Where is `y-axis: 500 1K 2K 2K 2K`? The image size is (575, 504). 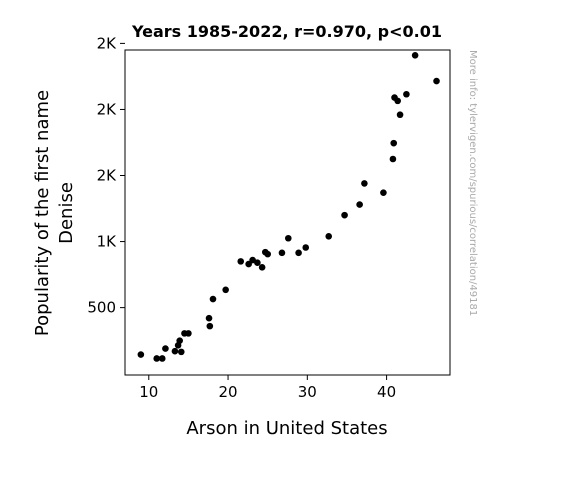 y-axis: 500 1K 2K 2K 2K is located at coordinates (106, 175).